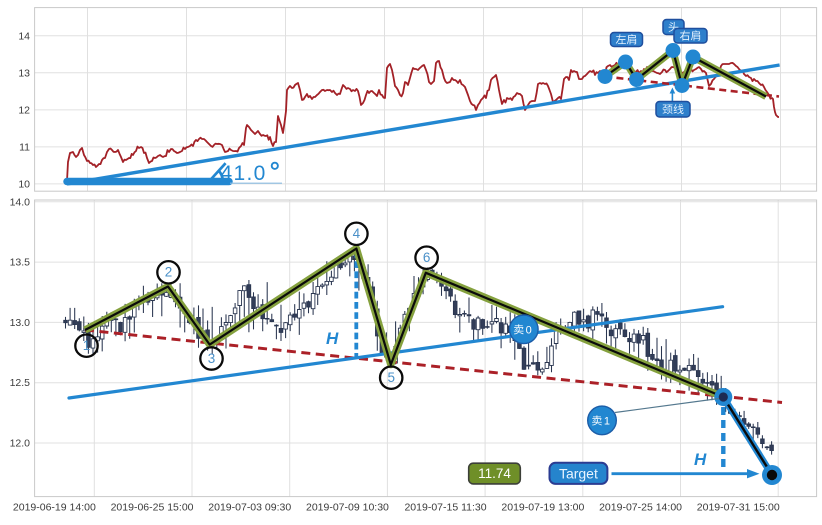 The image size is (822, 525). What do you see at coordinates (169, 272) in the screenshot?
I see `svg-text: 2` at bounding box center [169, 272].